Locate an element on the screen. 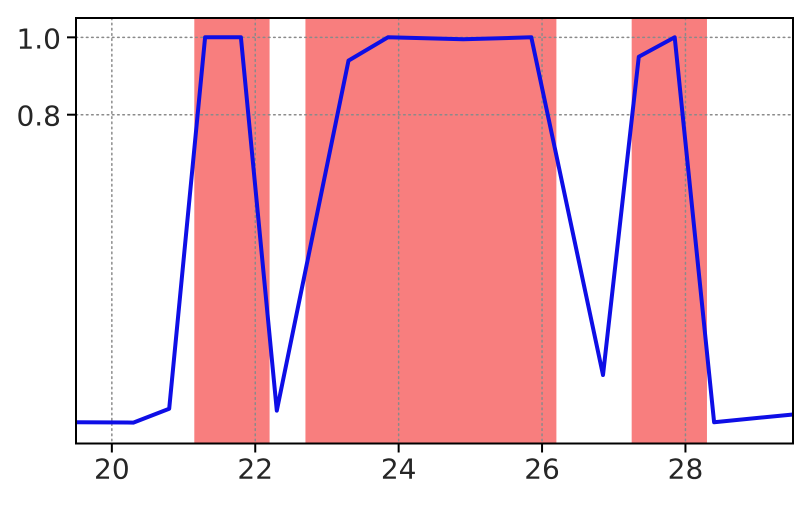  x-tick-label: 26 is located at coordinates (542, 469).